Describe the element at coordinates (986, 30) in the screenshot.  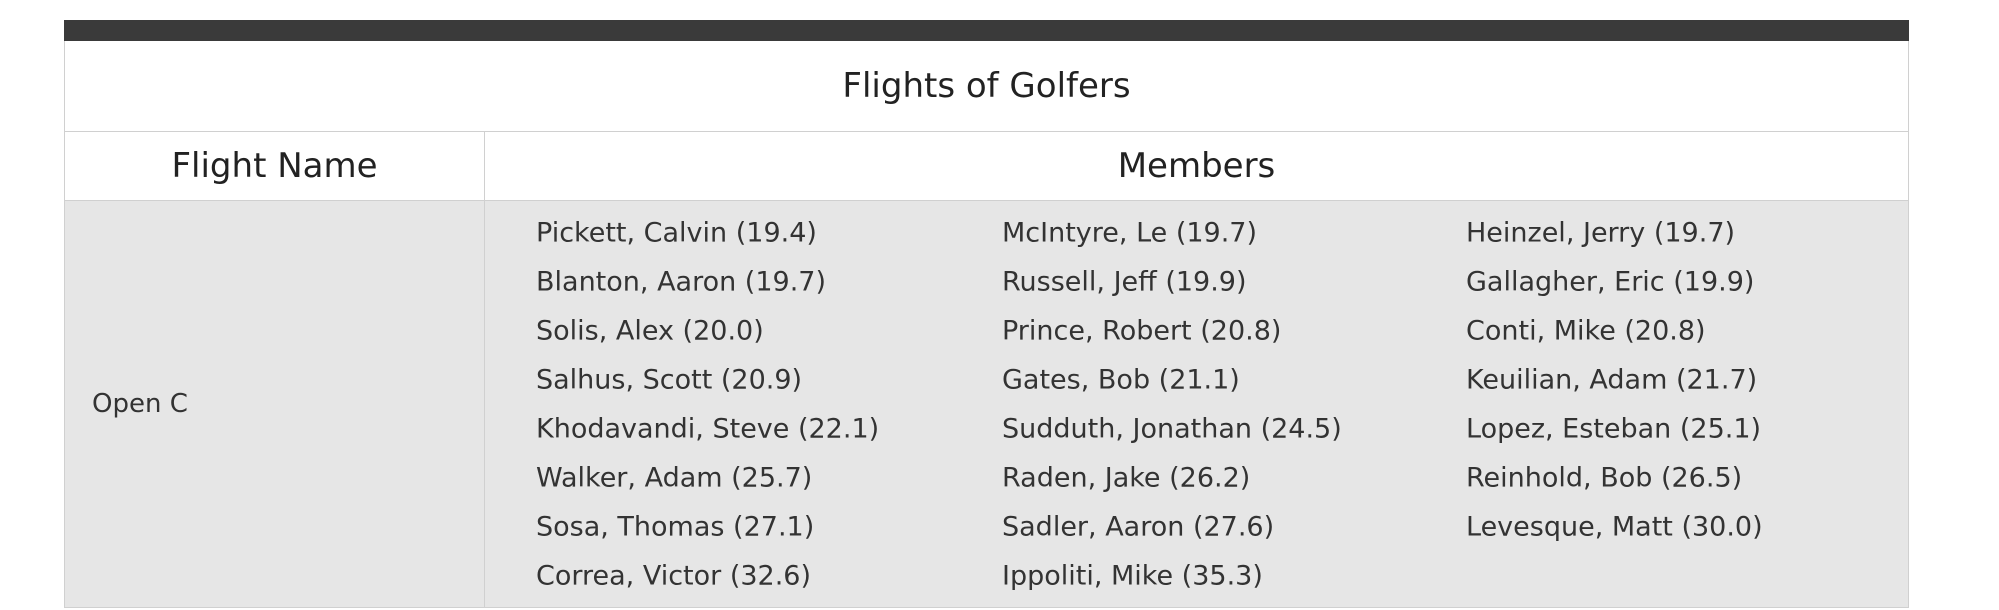
I see `top-bar` at that location.